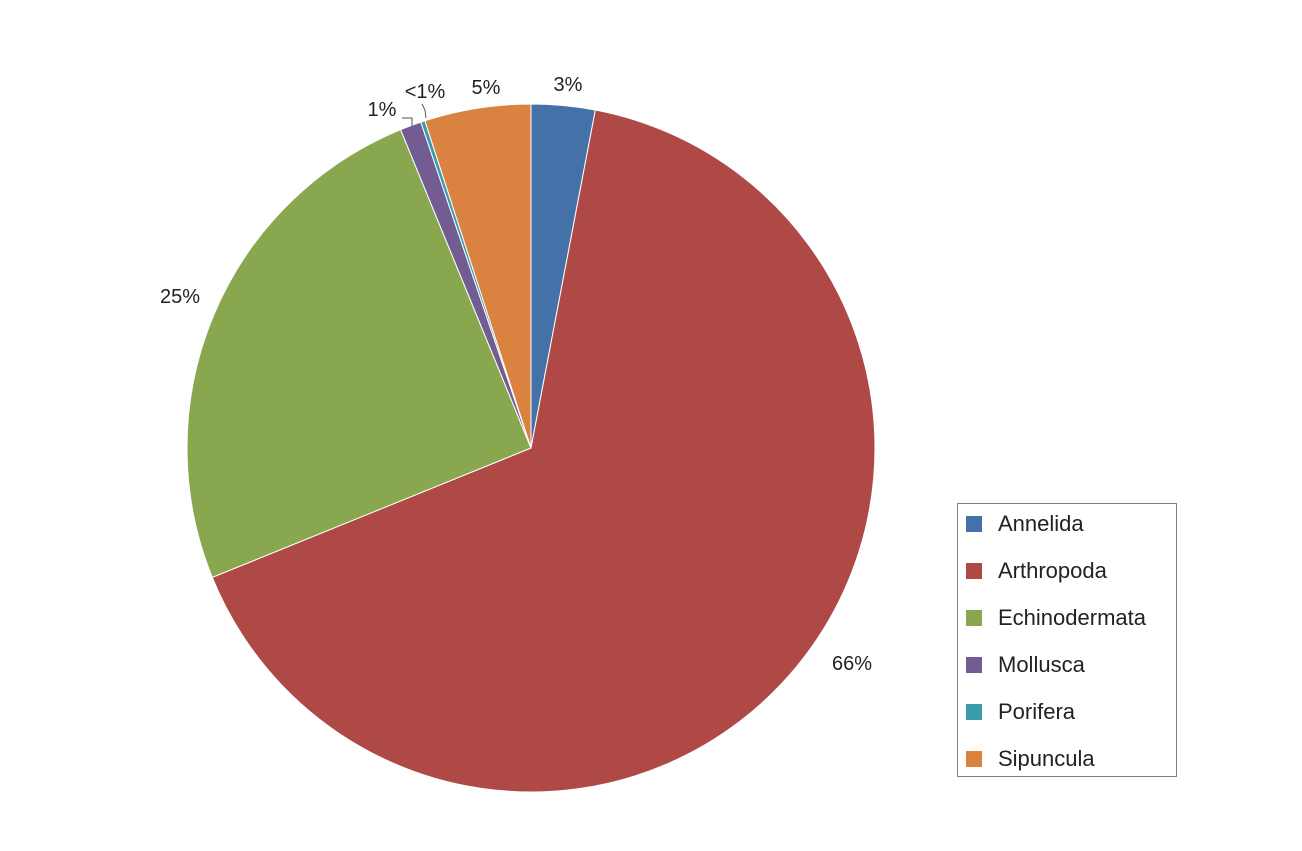 This screenshot has width=1302, height=851. Describe the element at coordinates (568, 85) in the screenshot. I see `data-label-annelida: 3%` at that location.